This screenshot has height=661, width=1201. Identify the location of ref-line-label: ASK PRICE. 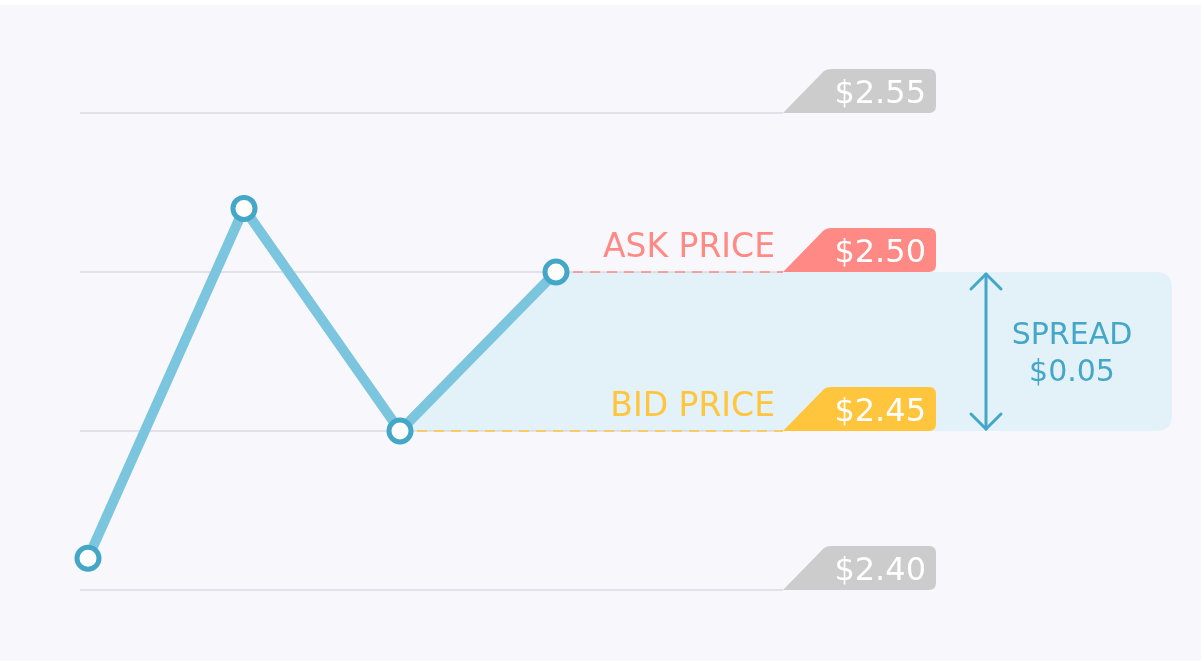
(688, 245).